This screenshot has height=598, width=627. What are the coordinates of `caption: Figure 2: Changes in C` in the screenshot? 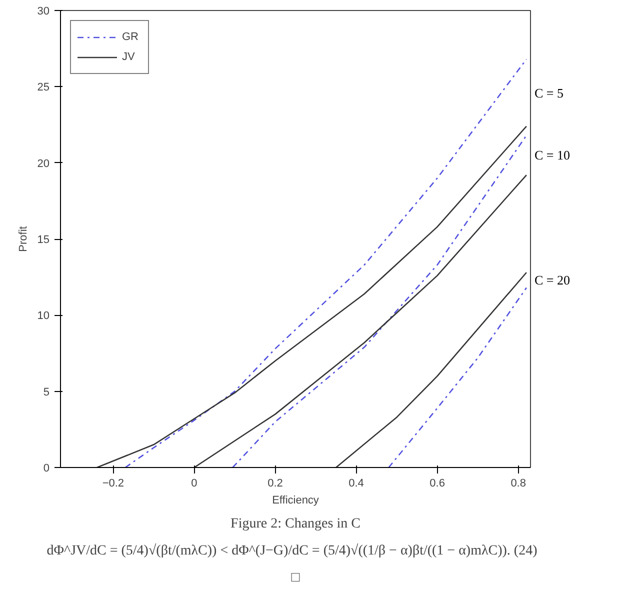 It's located at (295, 524).